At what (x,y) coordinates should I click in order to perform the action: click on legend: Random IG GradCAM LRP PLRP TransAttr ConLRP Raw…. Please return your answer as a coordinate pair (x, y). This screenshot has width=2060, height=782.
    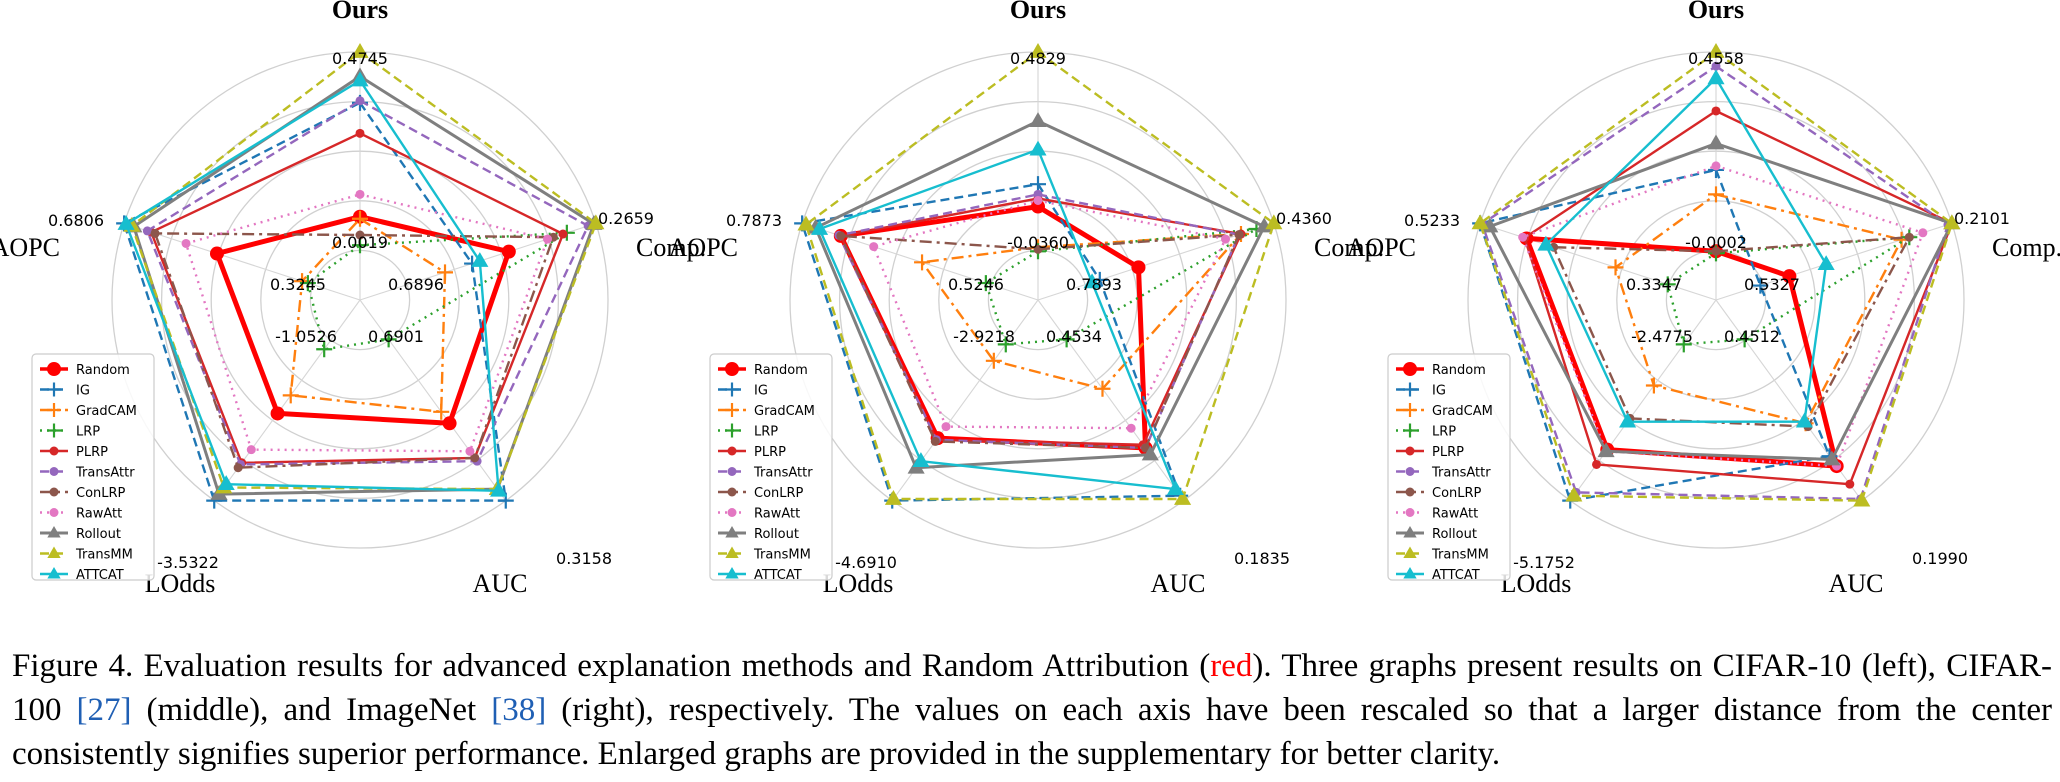
    Looking at the image, I should click on (771, 468).